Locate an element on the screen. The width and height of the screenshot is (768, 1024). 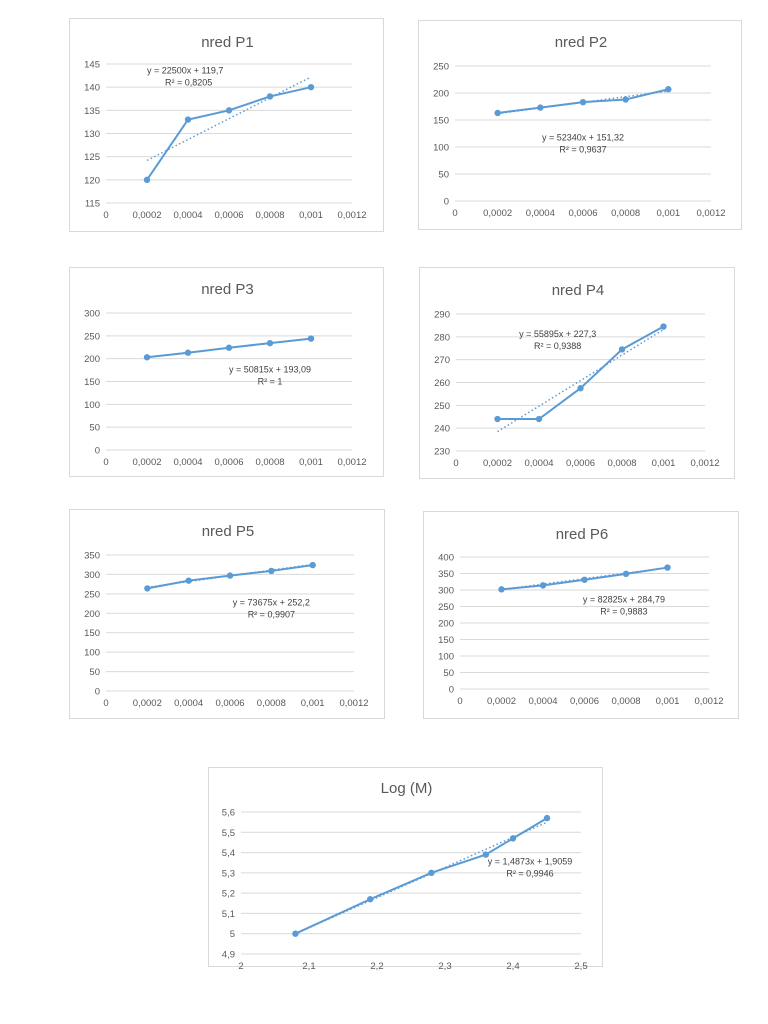
series-line is located at coordinates (421, 876).